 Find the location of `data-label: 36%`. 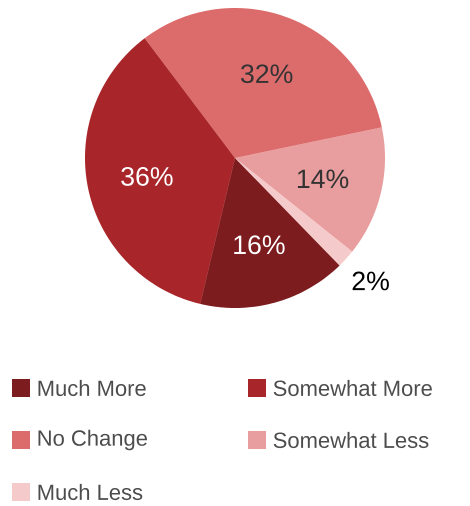

data-label: 36% is located at coordinates (147, 176).